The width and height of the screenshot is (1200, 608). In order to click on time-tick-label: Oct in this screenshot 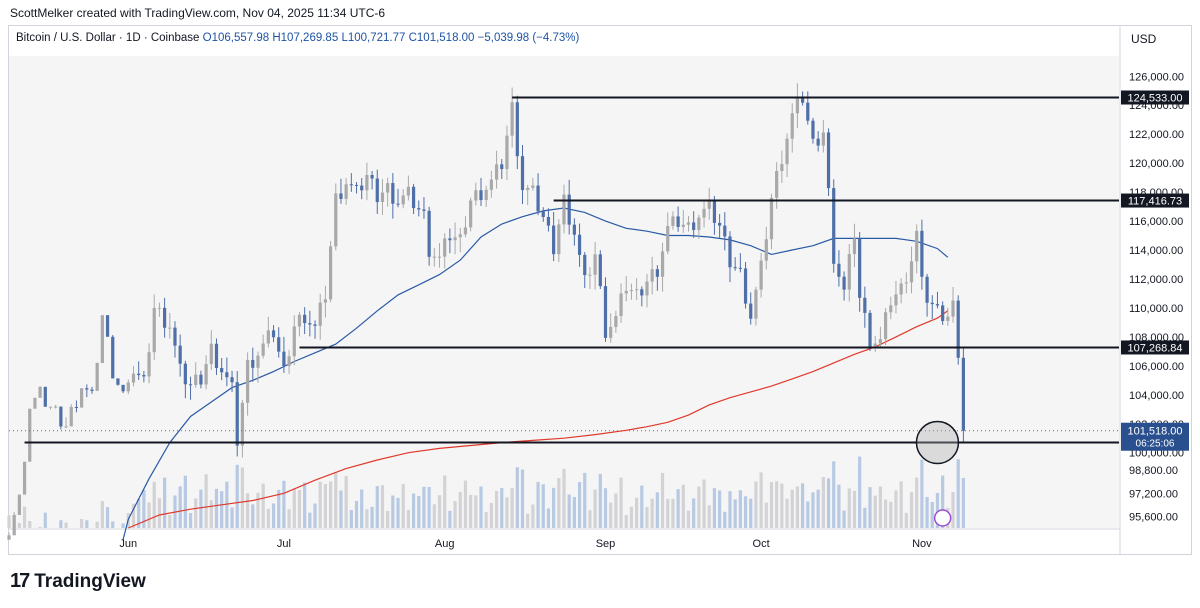, I will do `click(761, 544)`.